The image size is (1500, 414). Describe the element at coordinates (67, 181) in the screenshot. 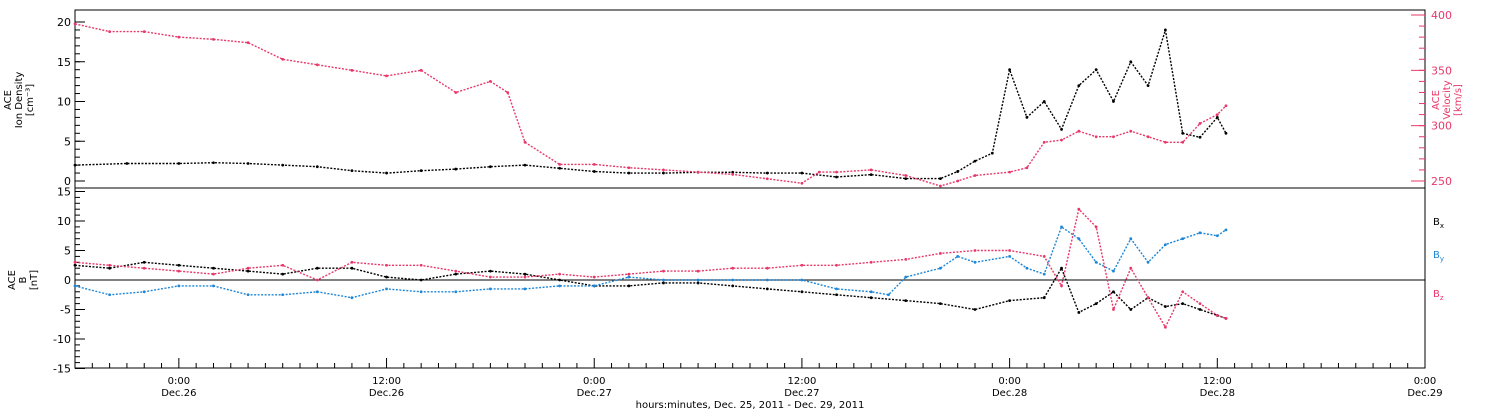

I see `density-tick-label: 0` at that location.